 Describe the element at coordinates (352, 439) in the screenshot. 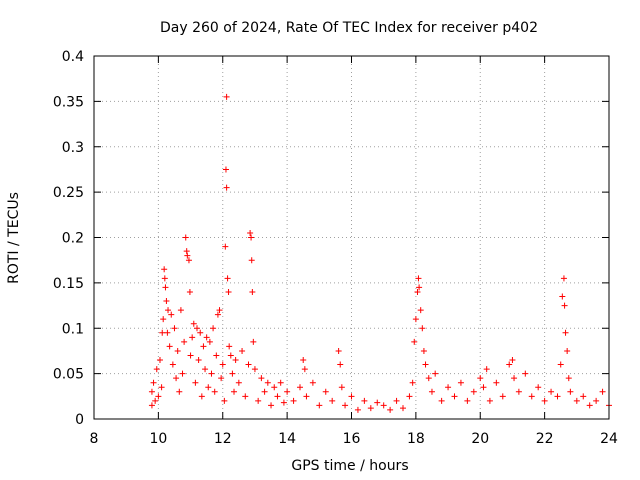

I see `x-tick-label: 16` at that location.